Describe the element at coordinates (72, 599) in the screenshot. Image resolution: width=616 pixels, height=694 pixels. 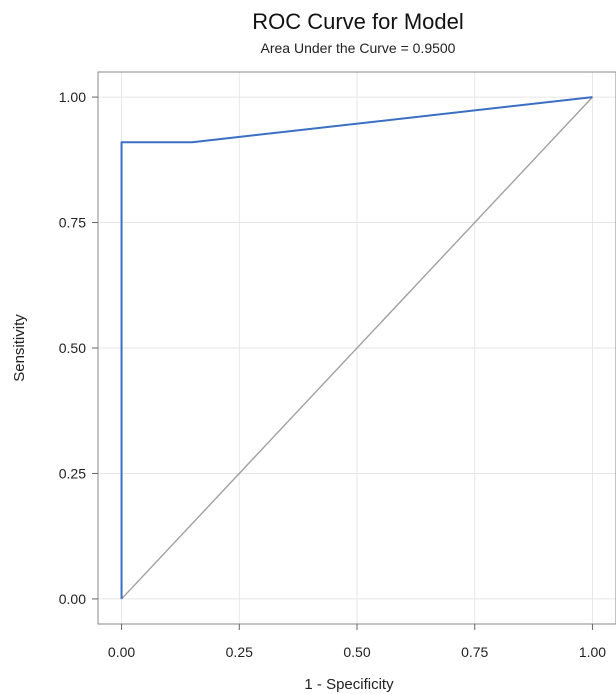
I see `y-tick-label: 0.00` at that location.